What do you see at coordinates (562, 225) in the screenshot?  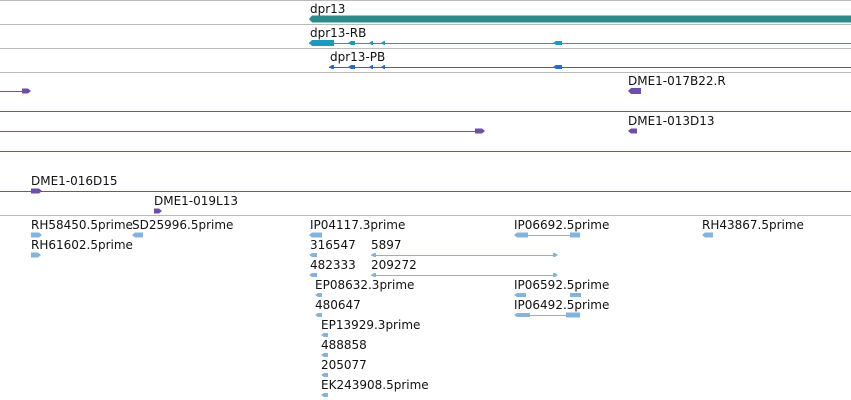 I see `est-label: IP06692.5prime` at bounding box center [562, 225].